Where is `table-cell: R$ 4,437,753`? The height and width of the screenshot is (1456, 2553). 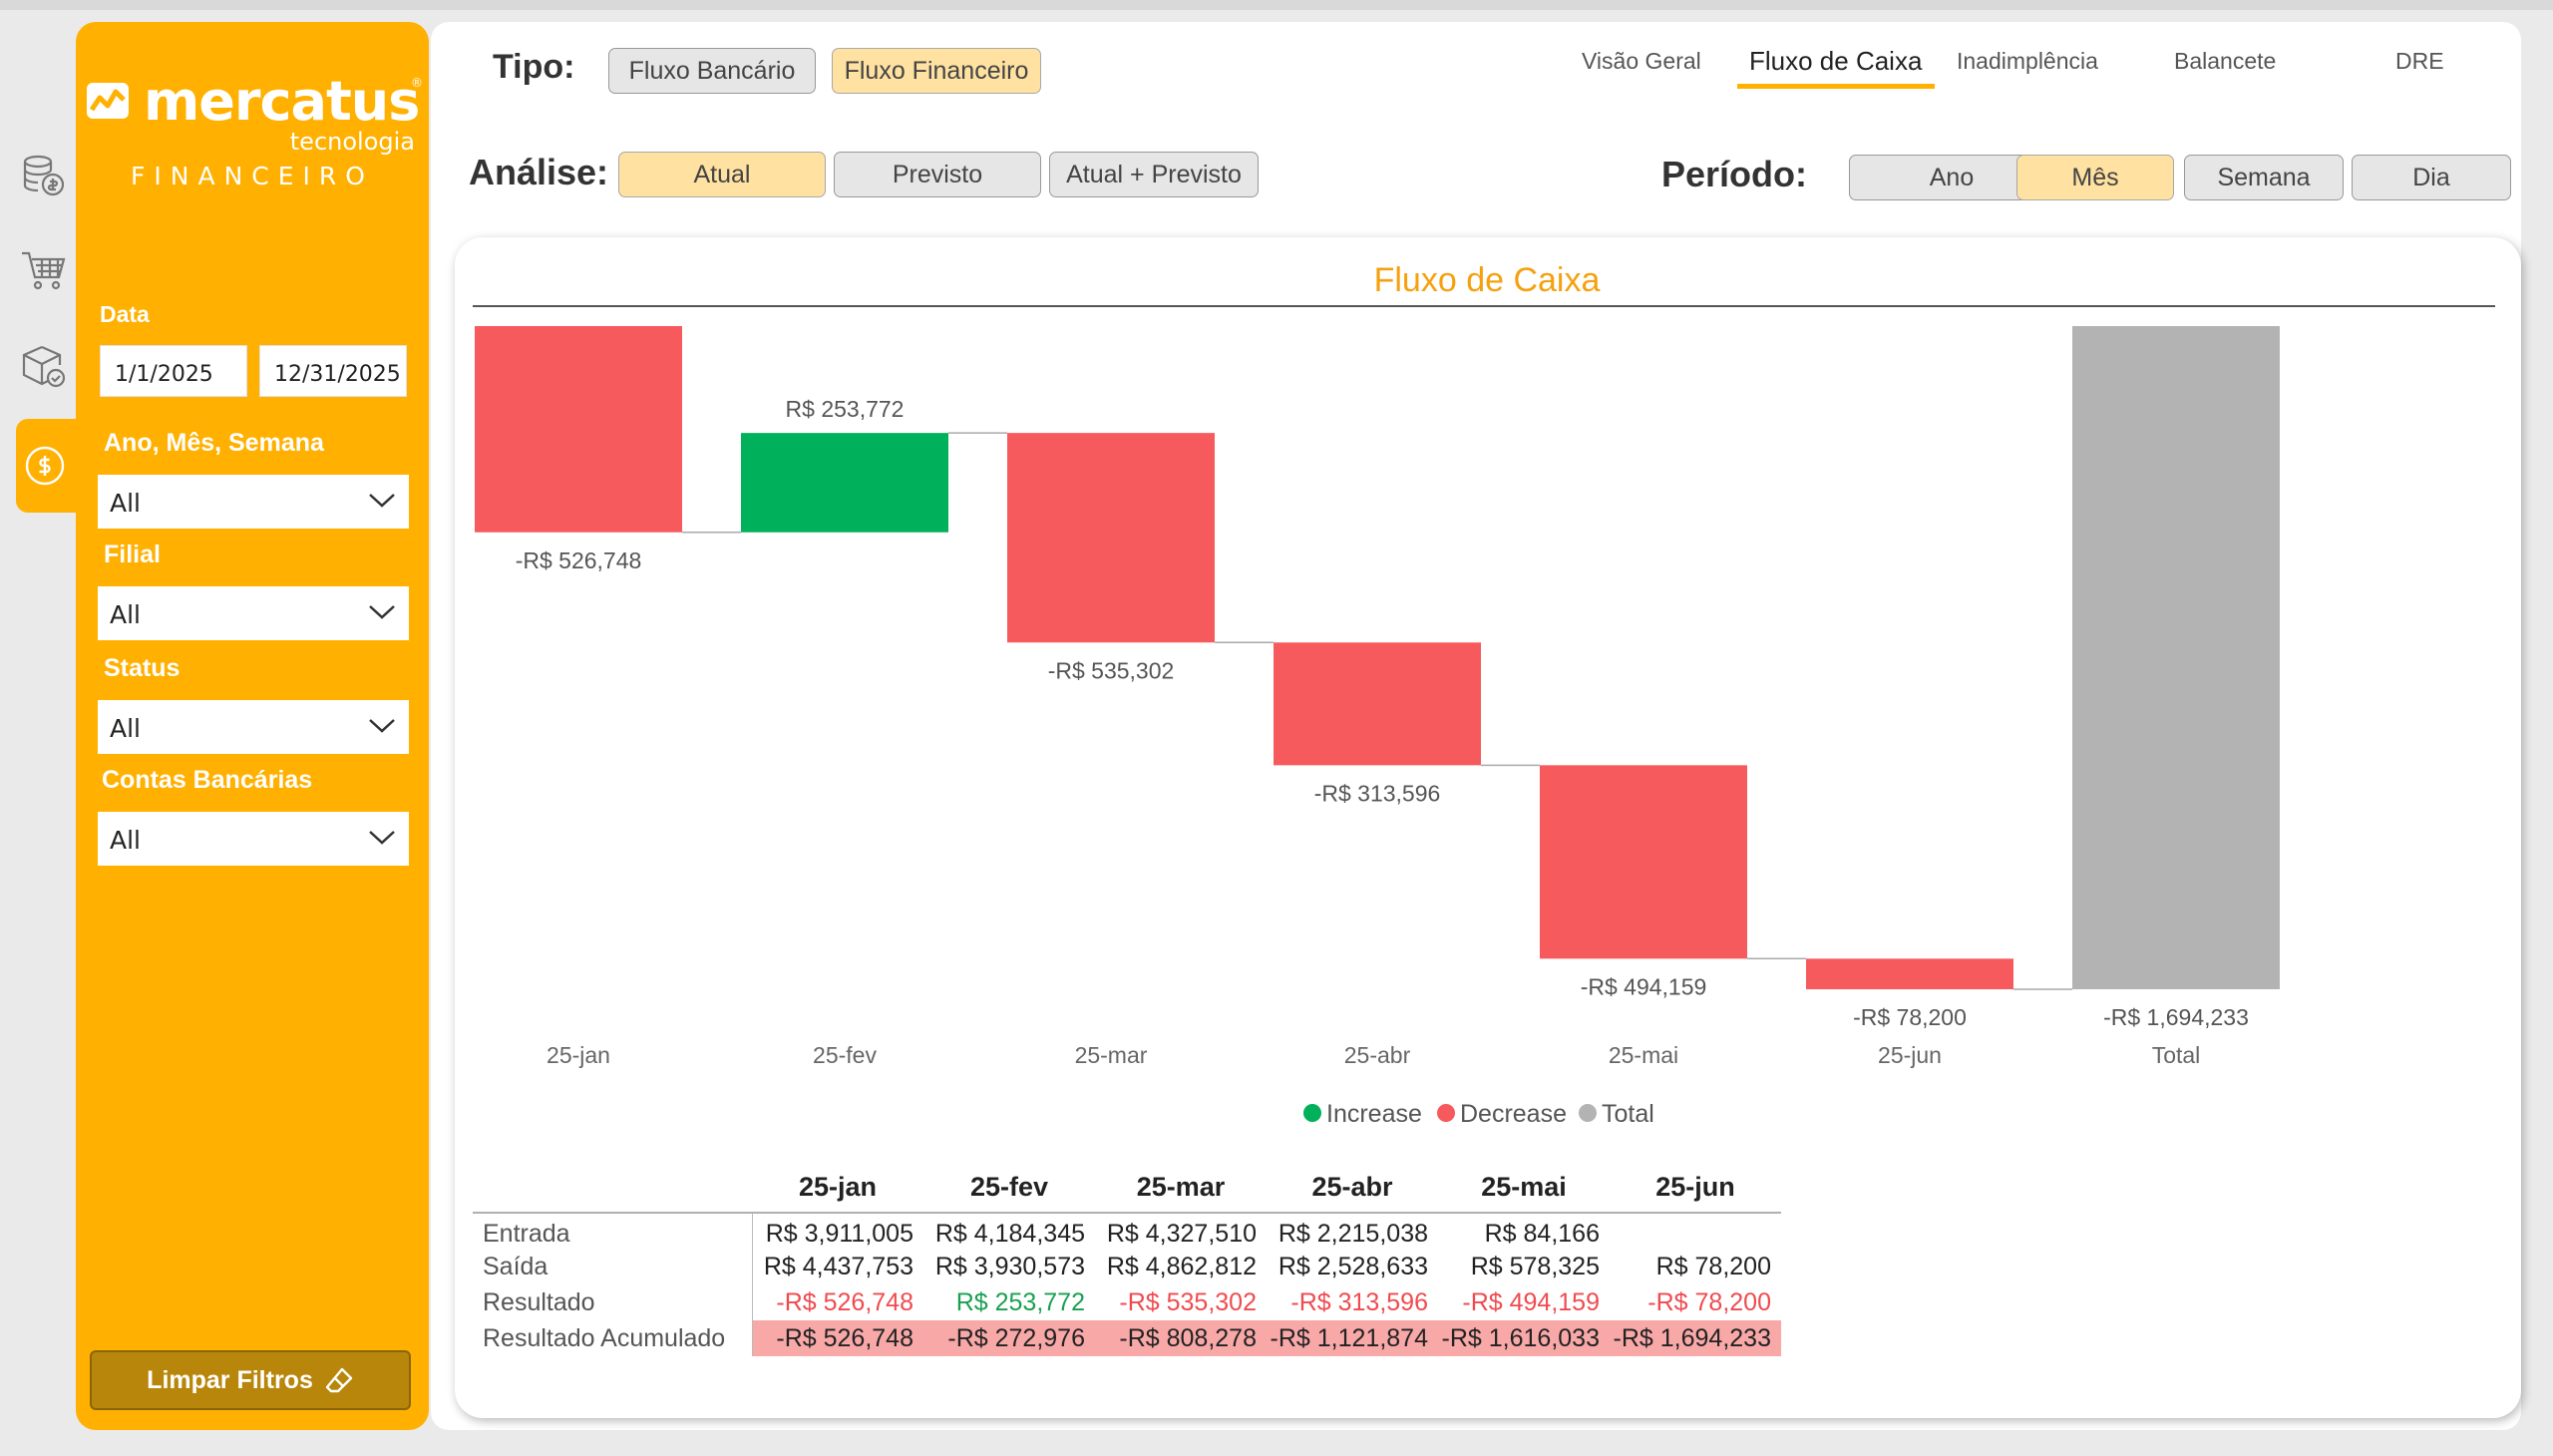
table-cell: R$ 4,437,753 is located at coordinates (838, 1266).